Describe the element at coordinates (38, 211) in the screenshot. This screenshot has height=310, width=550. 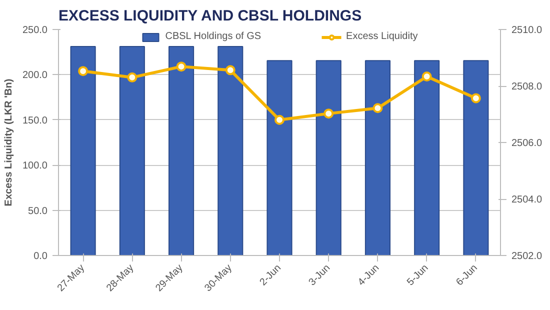
I see `y-tick-label: 50.0` at that location.